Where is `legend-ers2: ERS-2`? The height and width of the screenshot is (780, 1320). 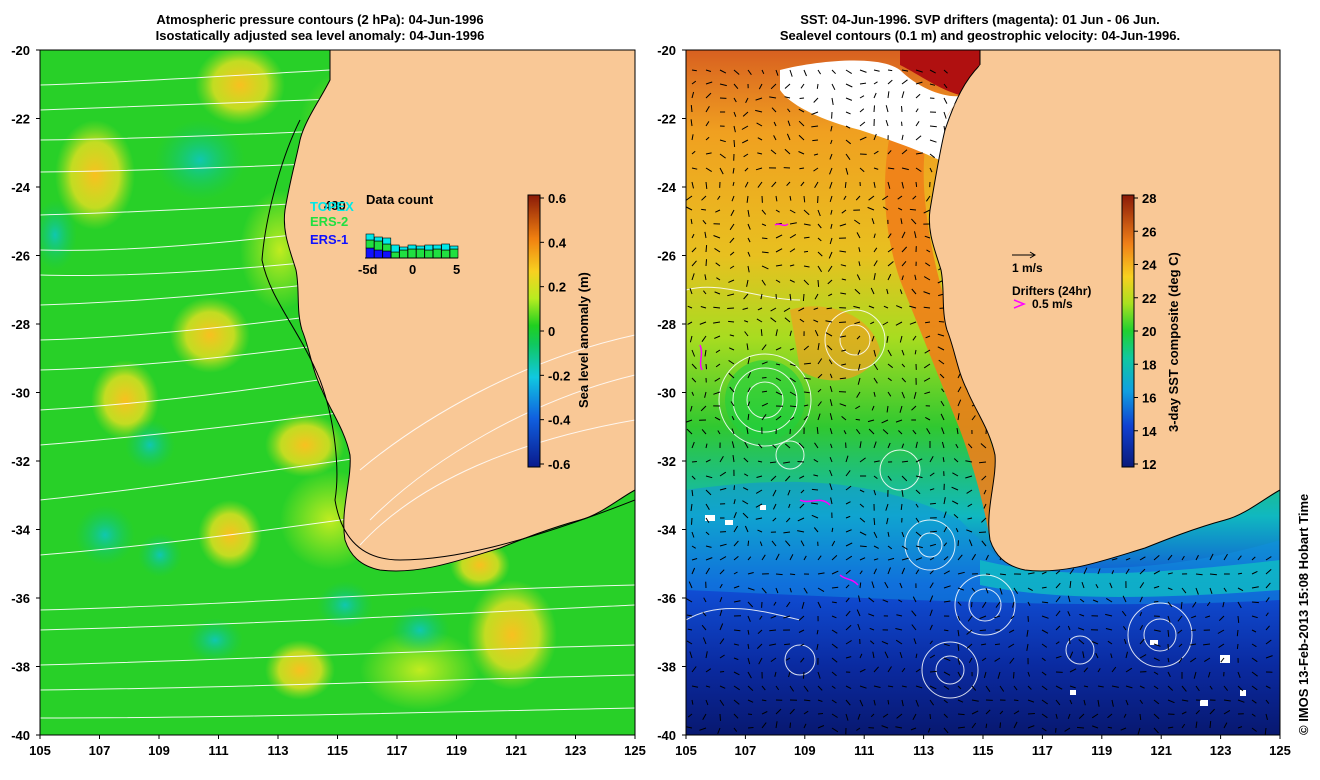 legend-ers2: ERS-2 is located at coordinates (329, 221).